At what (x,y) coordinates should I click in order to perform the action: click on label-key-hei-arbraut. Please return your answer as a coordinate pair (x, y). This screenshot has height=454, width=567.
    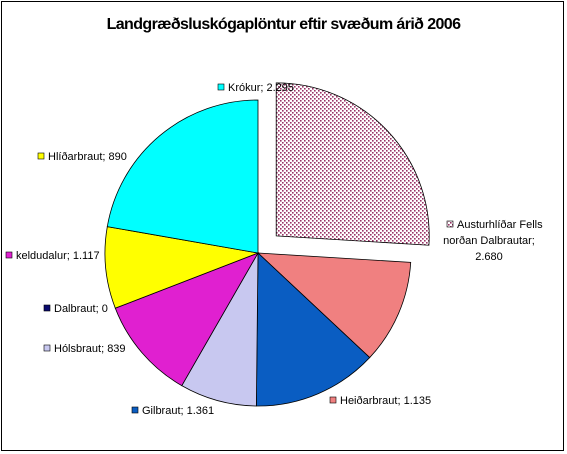
    Looking at the image, I should click on (333, 400).